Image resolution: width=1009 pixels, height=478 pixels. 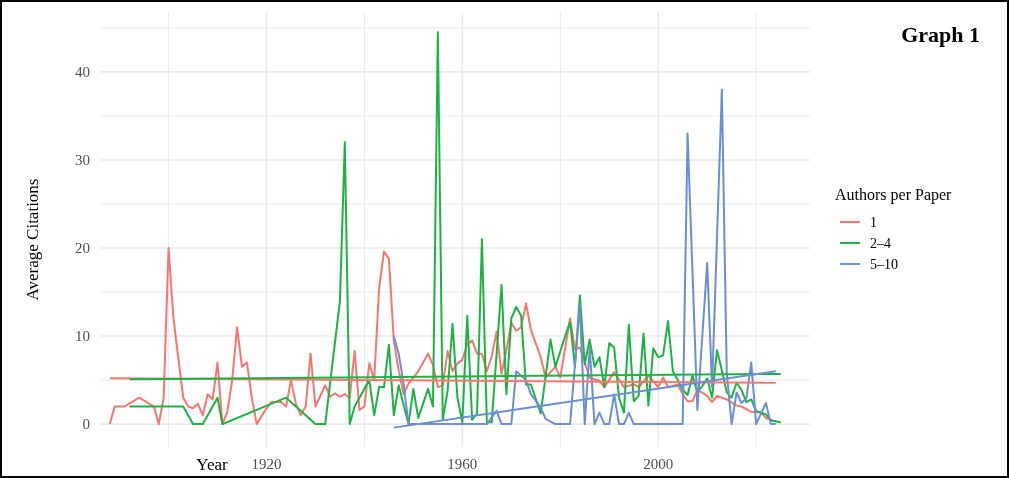 I want to click on y-tick-label: 40, so click(x=82, y=72).